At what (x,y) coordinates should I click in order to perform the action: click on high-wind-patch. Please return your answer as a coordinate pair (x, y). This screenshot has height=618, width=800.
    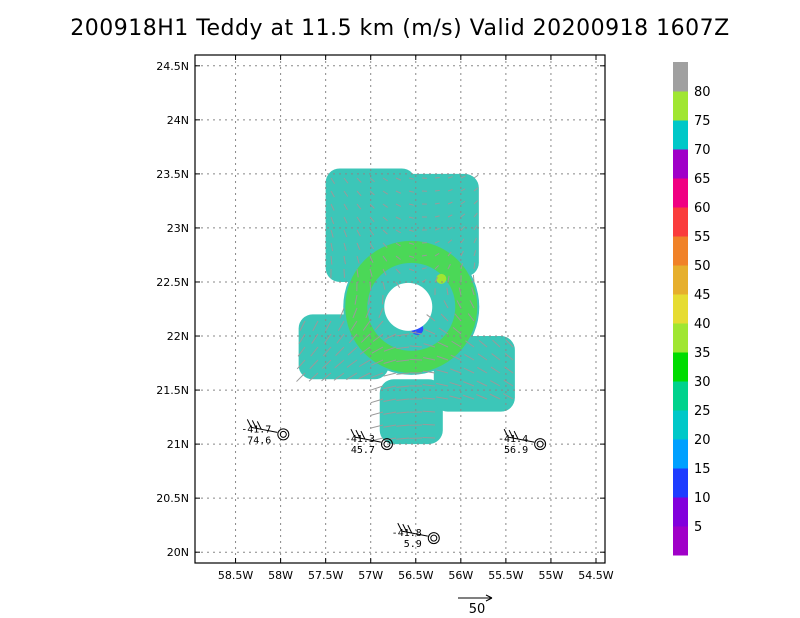
    Looking at the image, I should click on (441, 278).